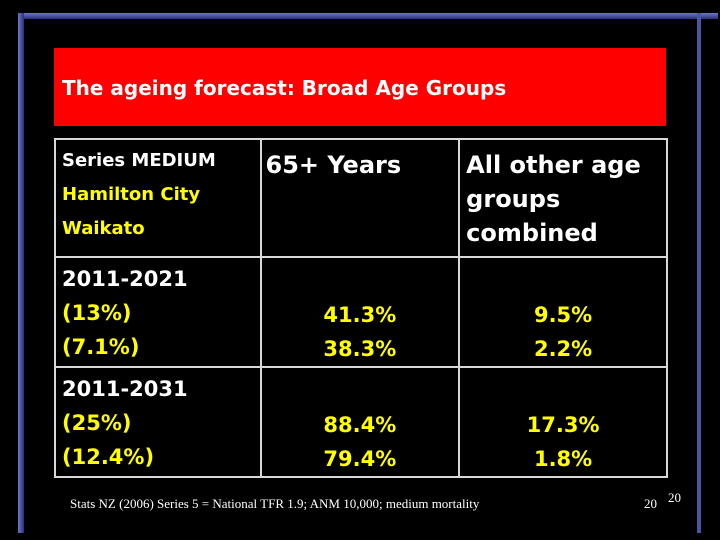  Describe the element at coordinates (699, 273) in the screenshot. I see `frame-right-line` at that location.